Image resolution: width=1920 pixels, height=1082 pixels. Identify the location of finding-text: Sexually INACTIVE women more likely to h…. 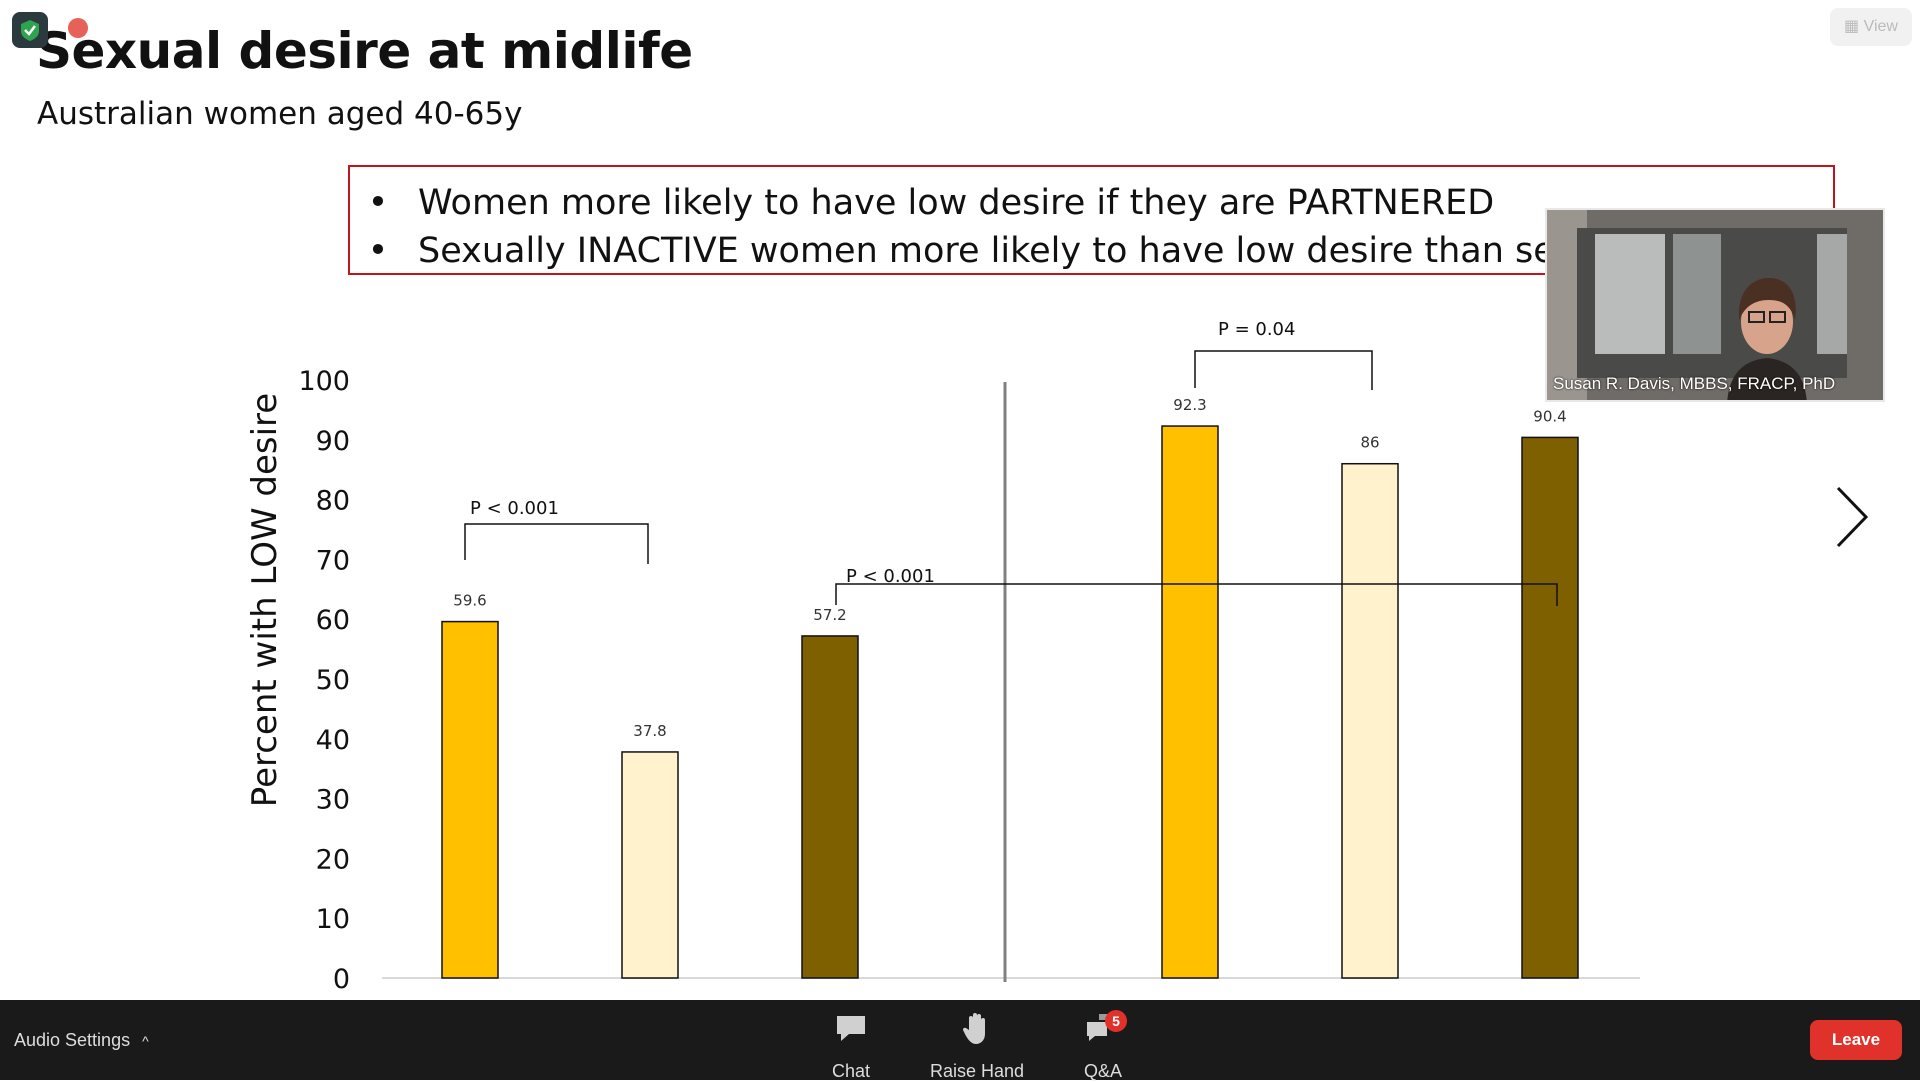
(1038, 251).